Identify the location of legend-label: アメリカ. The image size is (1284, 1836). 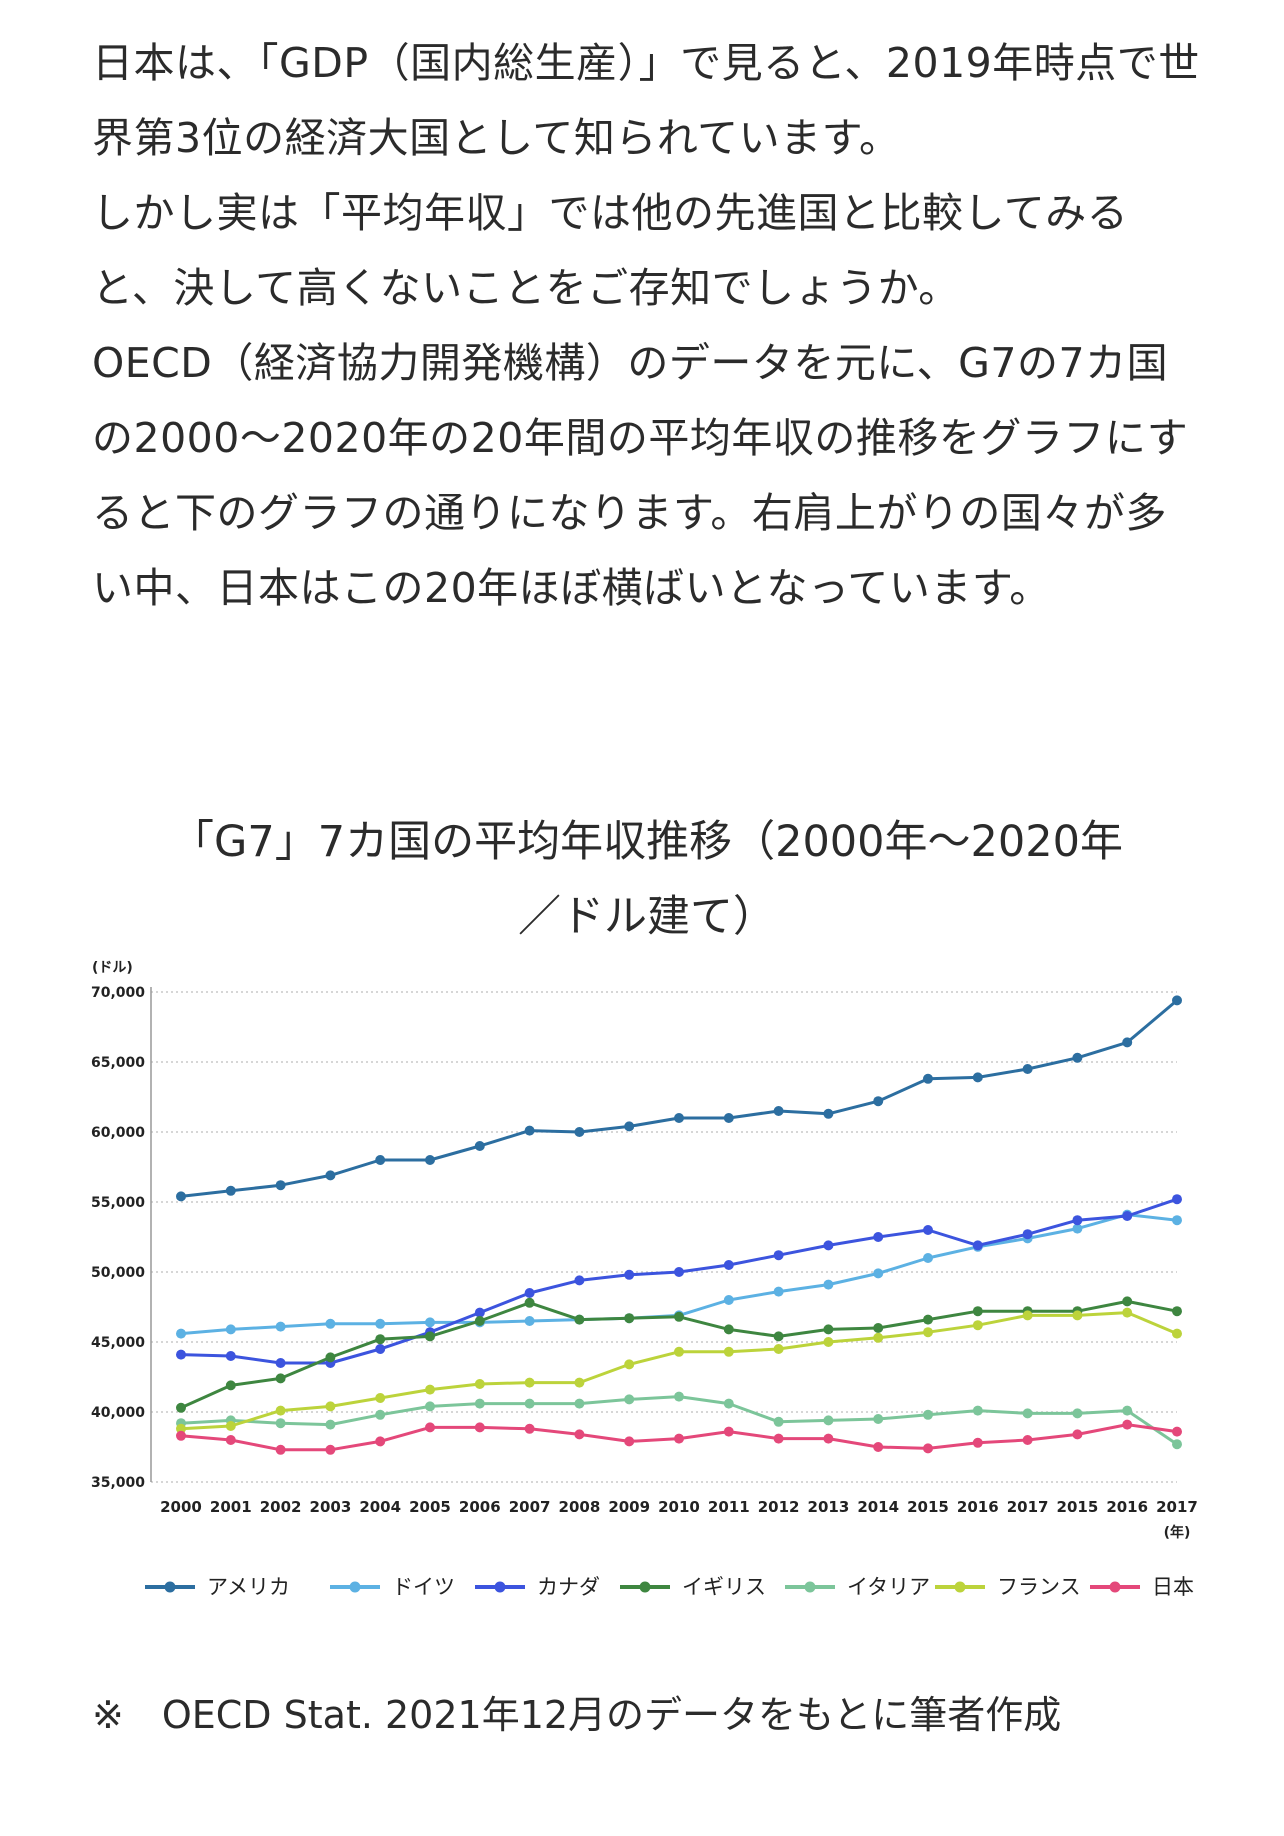
(248, 1587).